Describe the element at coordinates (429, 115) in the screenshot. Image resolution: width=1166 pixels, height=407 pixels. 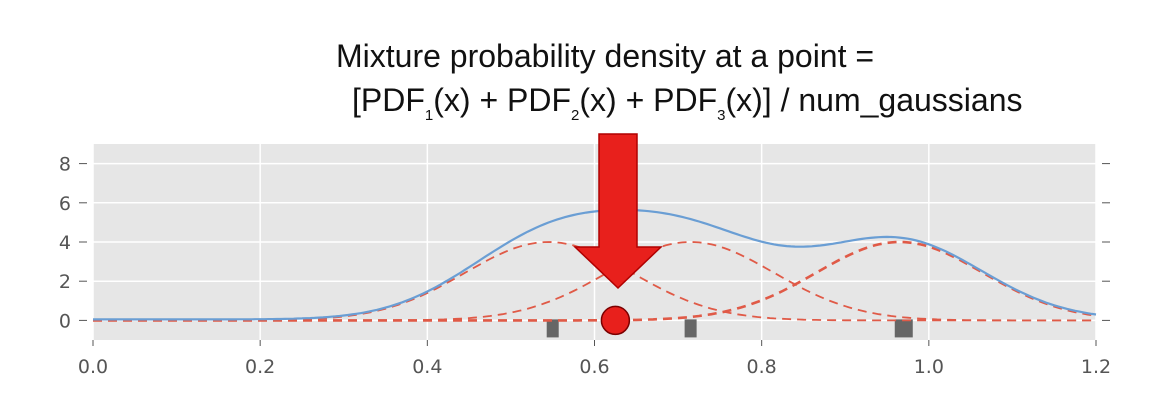
I see `eq-sub-1: 1` at that location.